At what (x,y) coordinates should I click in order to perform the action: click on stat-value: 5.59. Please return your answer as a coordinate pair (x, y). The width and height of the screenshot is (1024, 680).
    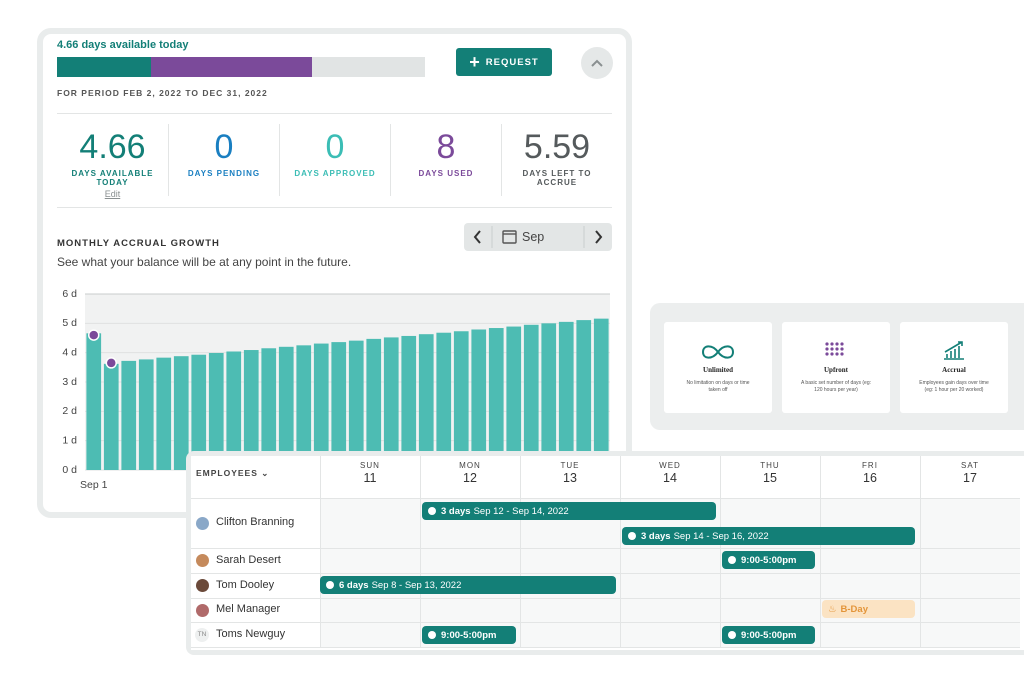
    Looking at the image, I should click on (557, 147).